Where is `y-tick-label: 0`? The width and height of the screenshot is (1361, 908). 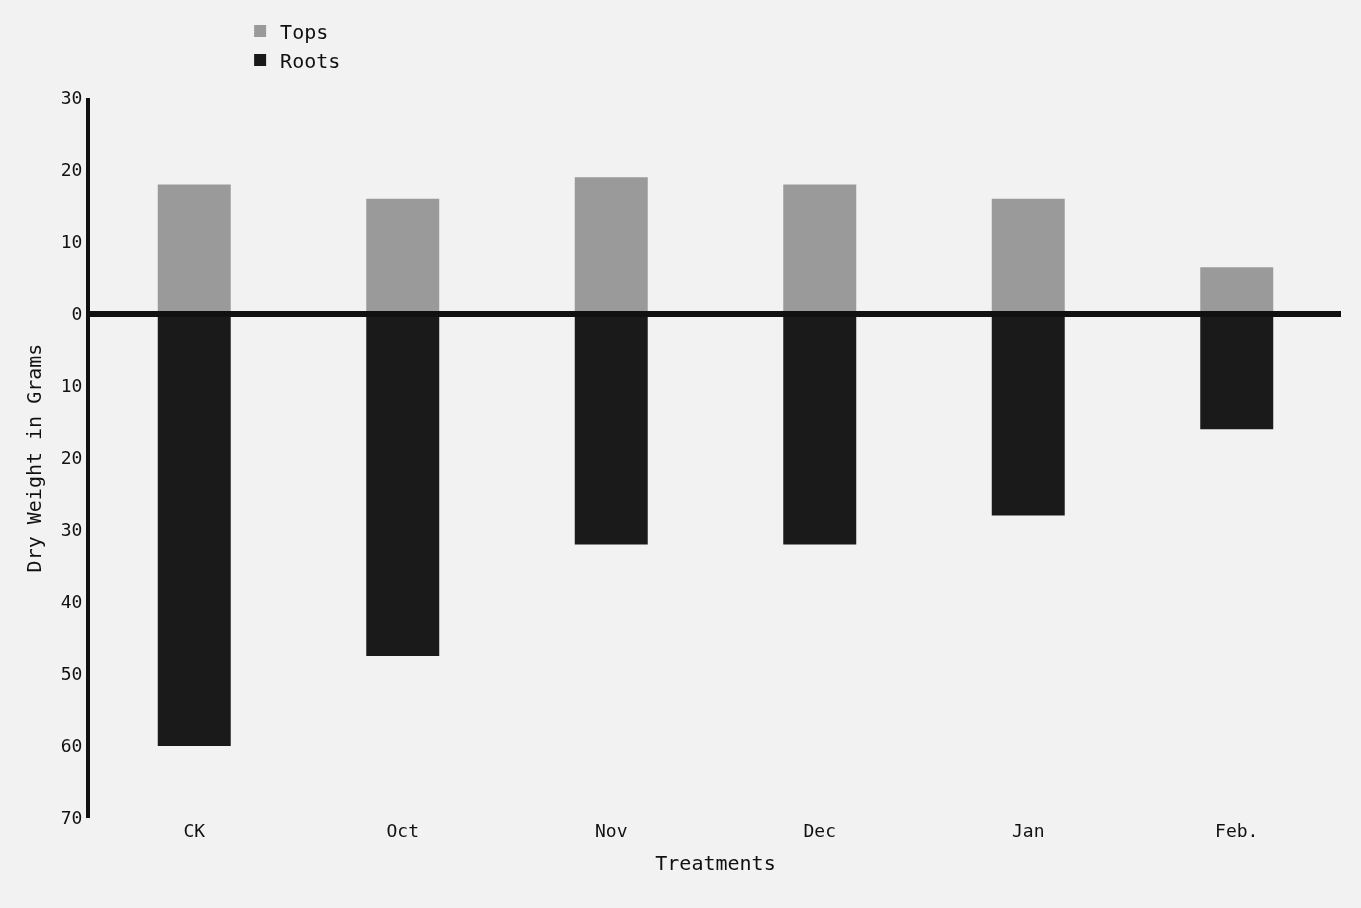 y-tick-label: 0 is located at coordinates (77, 314).